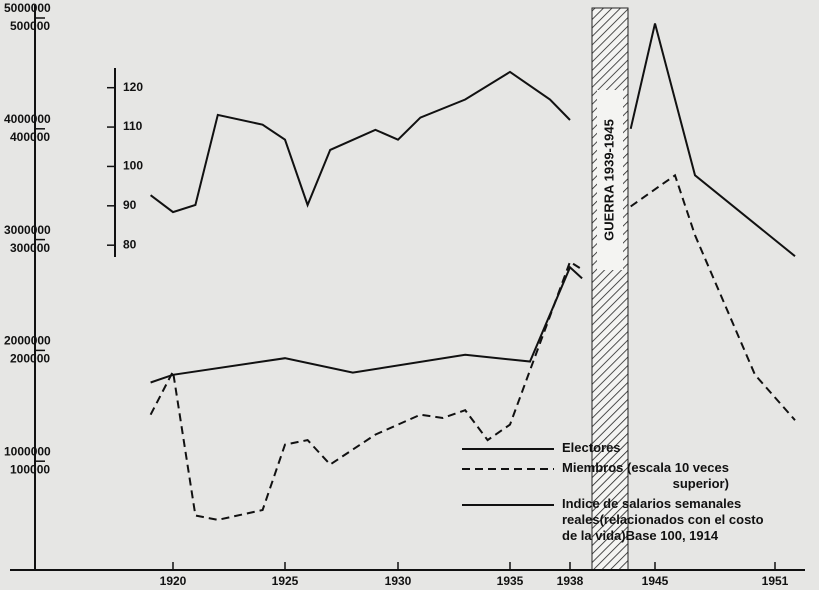 This screenshot has height=590, width=819. What do you see at coordinates (30, 248) in the screenshot?
I see `y2-tick-label: 300000` at bounding box center [30, 248].